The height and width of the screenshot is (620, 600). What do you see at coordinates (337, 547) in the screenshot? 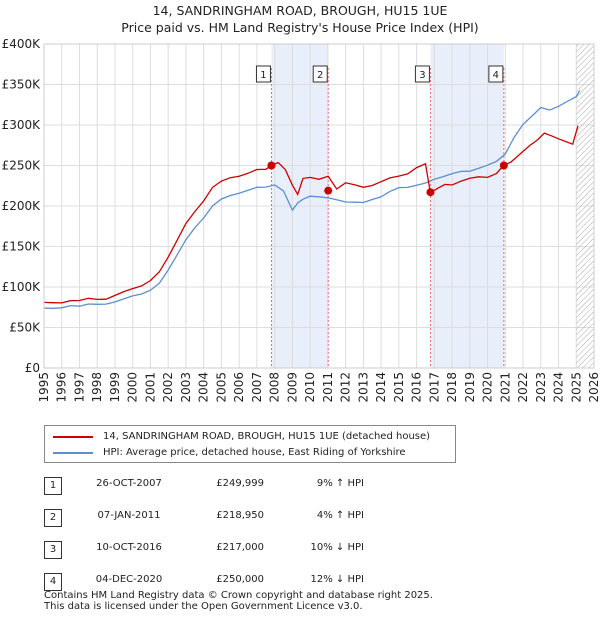
I see `sale-hpi-diff: 10% ↓ HPI` at bounding box center [337, 547].